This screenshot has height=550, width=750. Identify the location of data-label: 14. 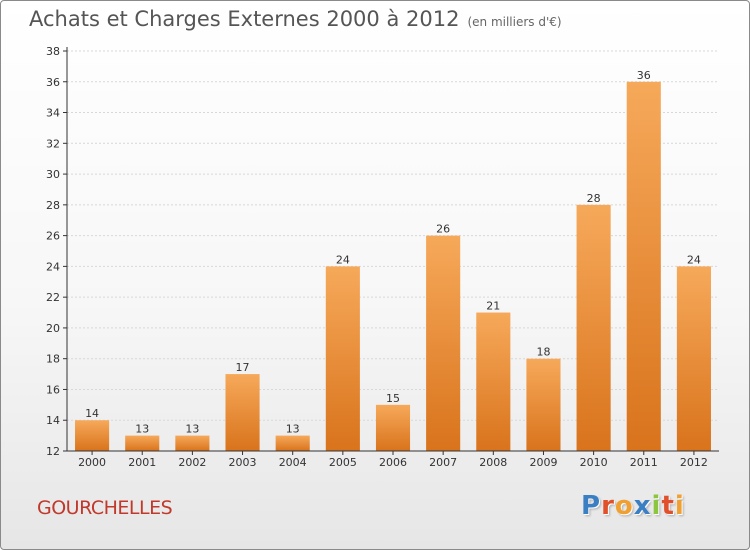
(92, 413).